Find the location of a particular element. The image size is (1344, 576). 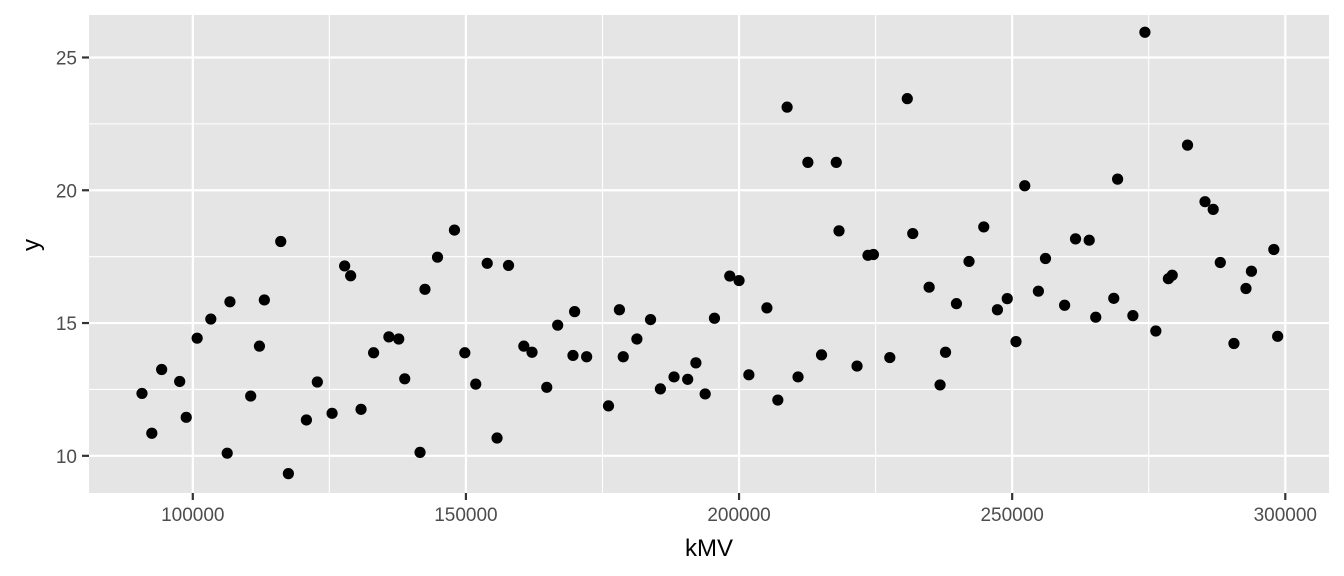

x-axis: 100000 150000 200000 250000 300000 is located at coordinates (739, 509).